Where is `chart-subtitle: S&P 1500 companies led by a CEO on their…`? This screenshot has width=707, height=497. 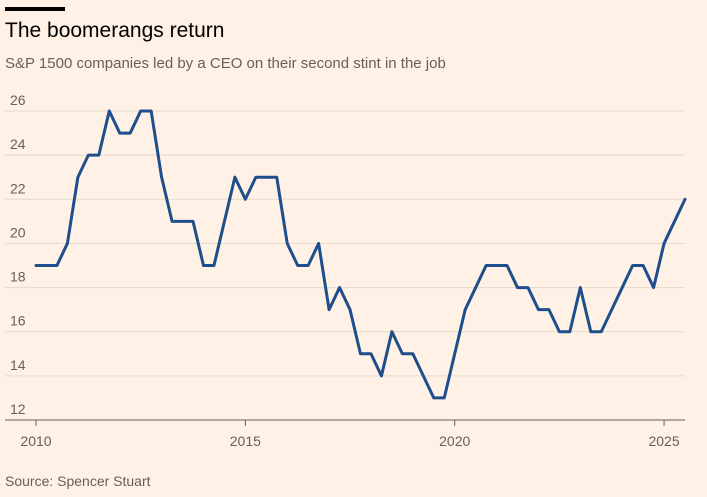 chart-subtitle: S&P 1500 companies led by a CEO on their… is located at coordinates (225, 63).